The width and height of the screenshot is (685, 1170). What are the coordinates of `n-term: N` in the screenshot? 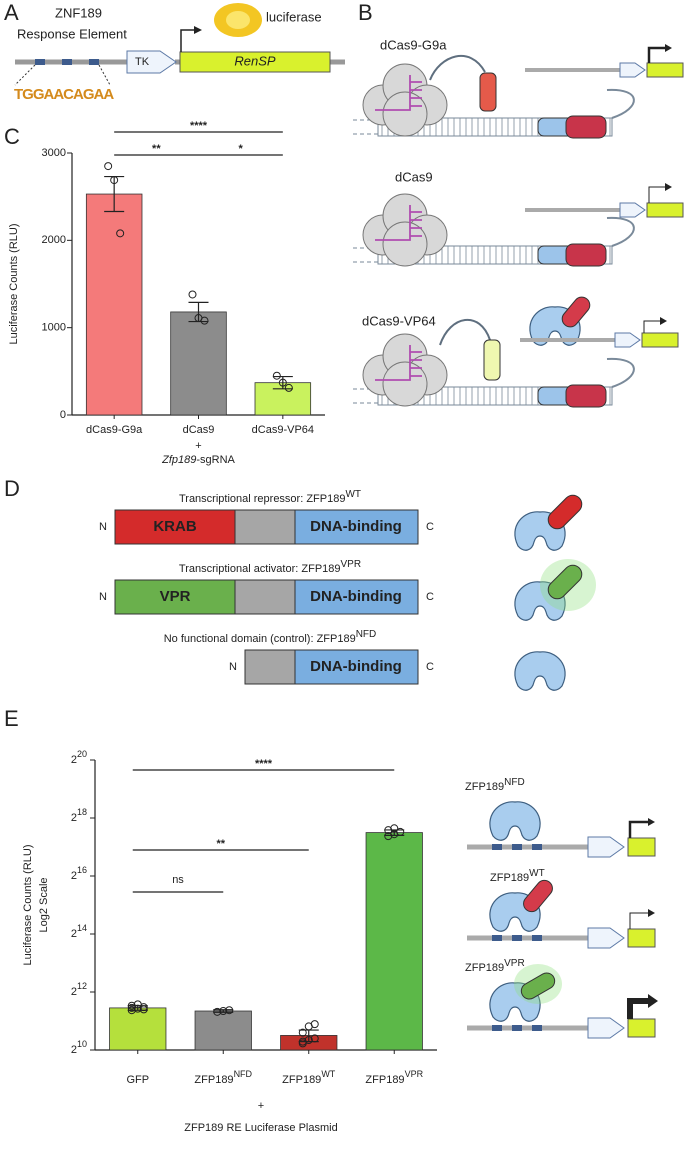 It's located at (103, 597).